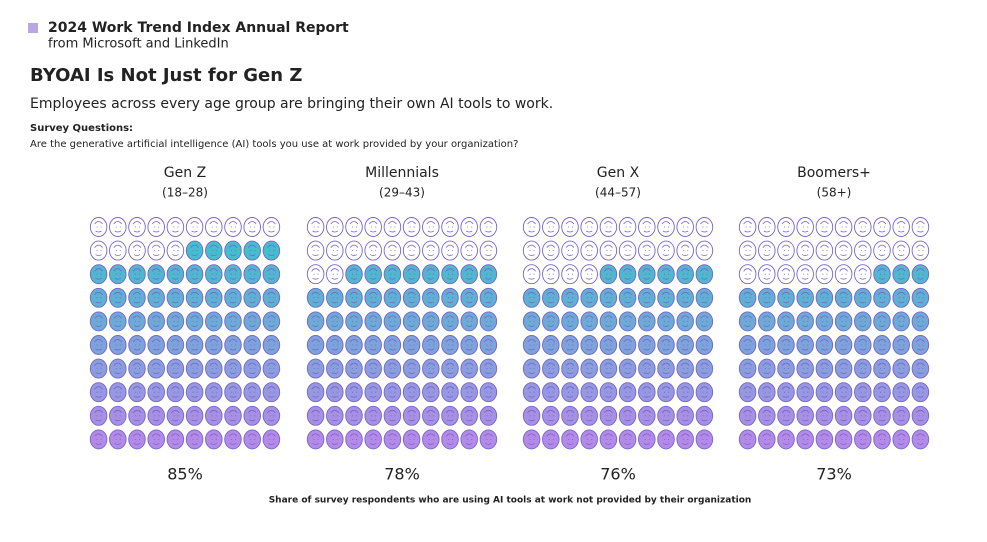  What do you see at coordinates (185, 193) in the screenshot?
I see `category-sublabel: (18–28)` at bounding box center [185, 193].